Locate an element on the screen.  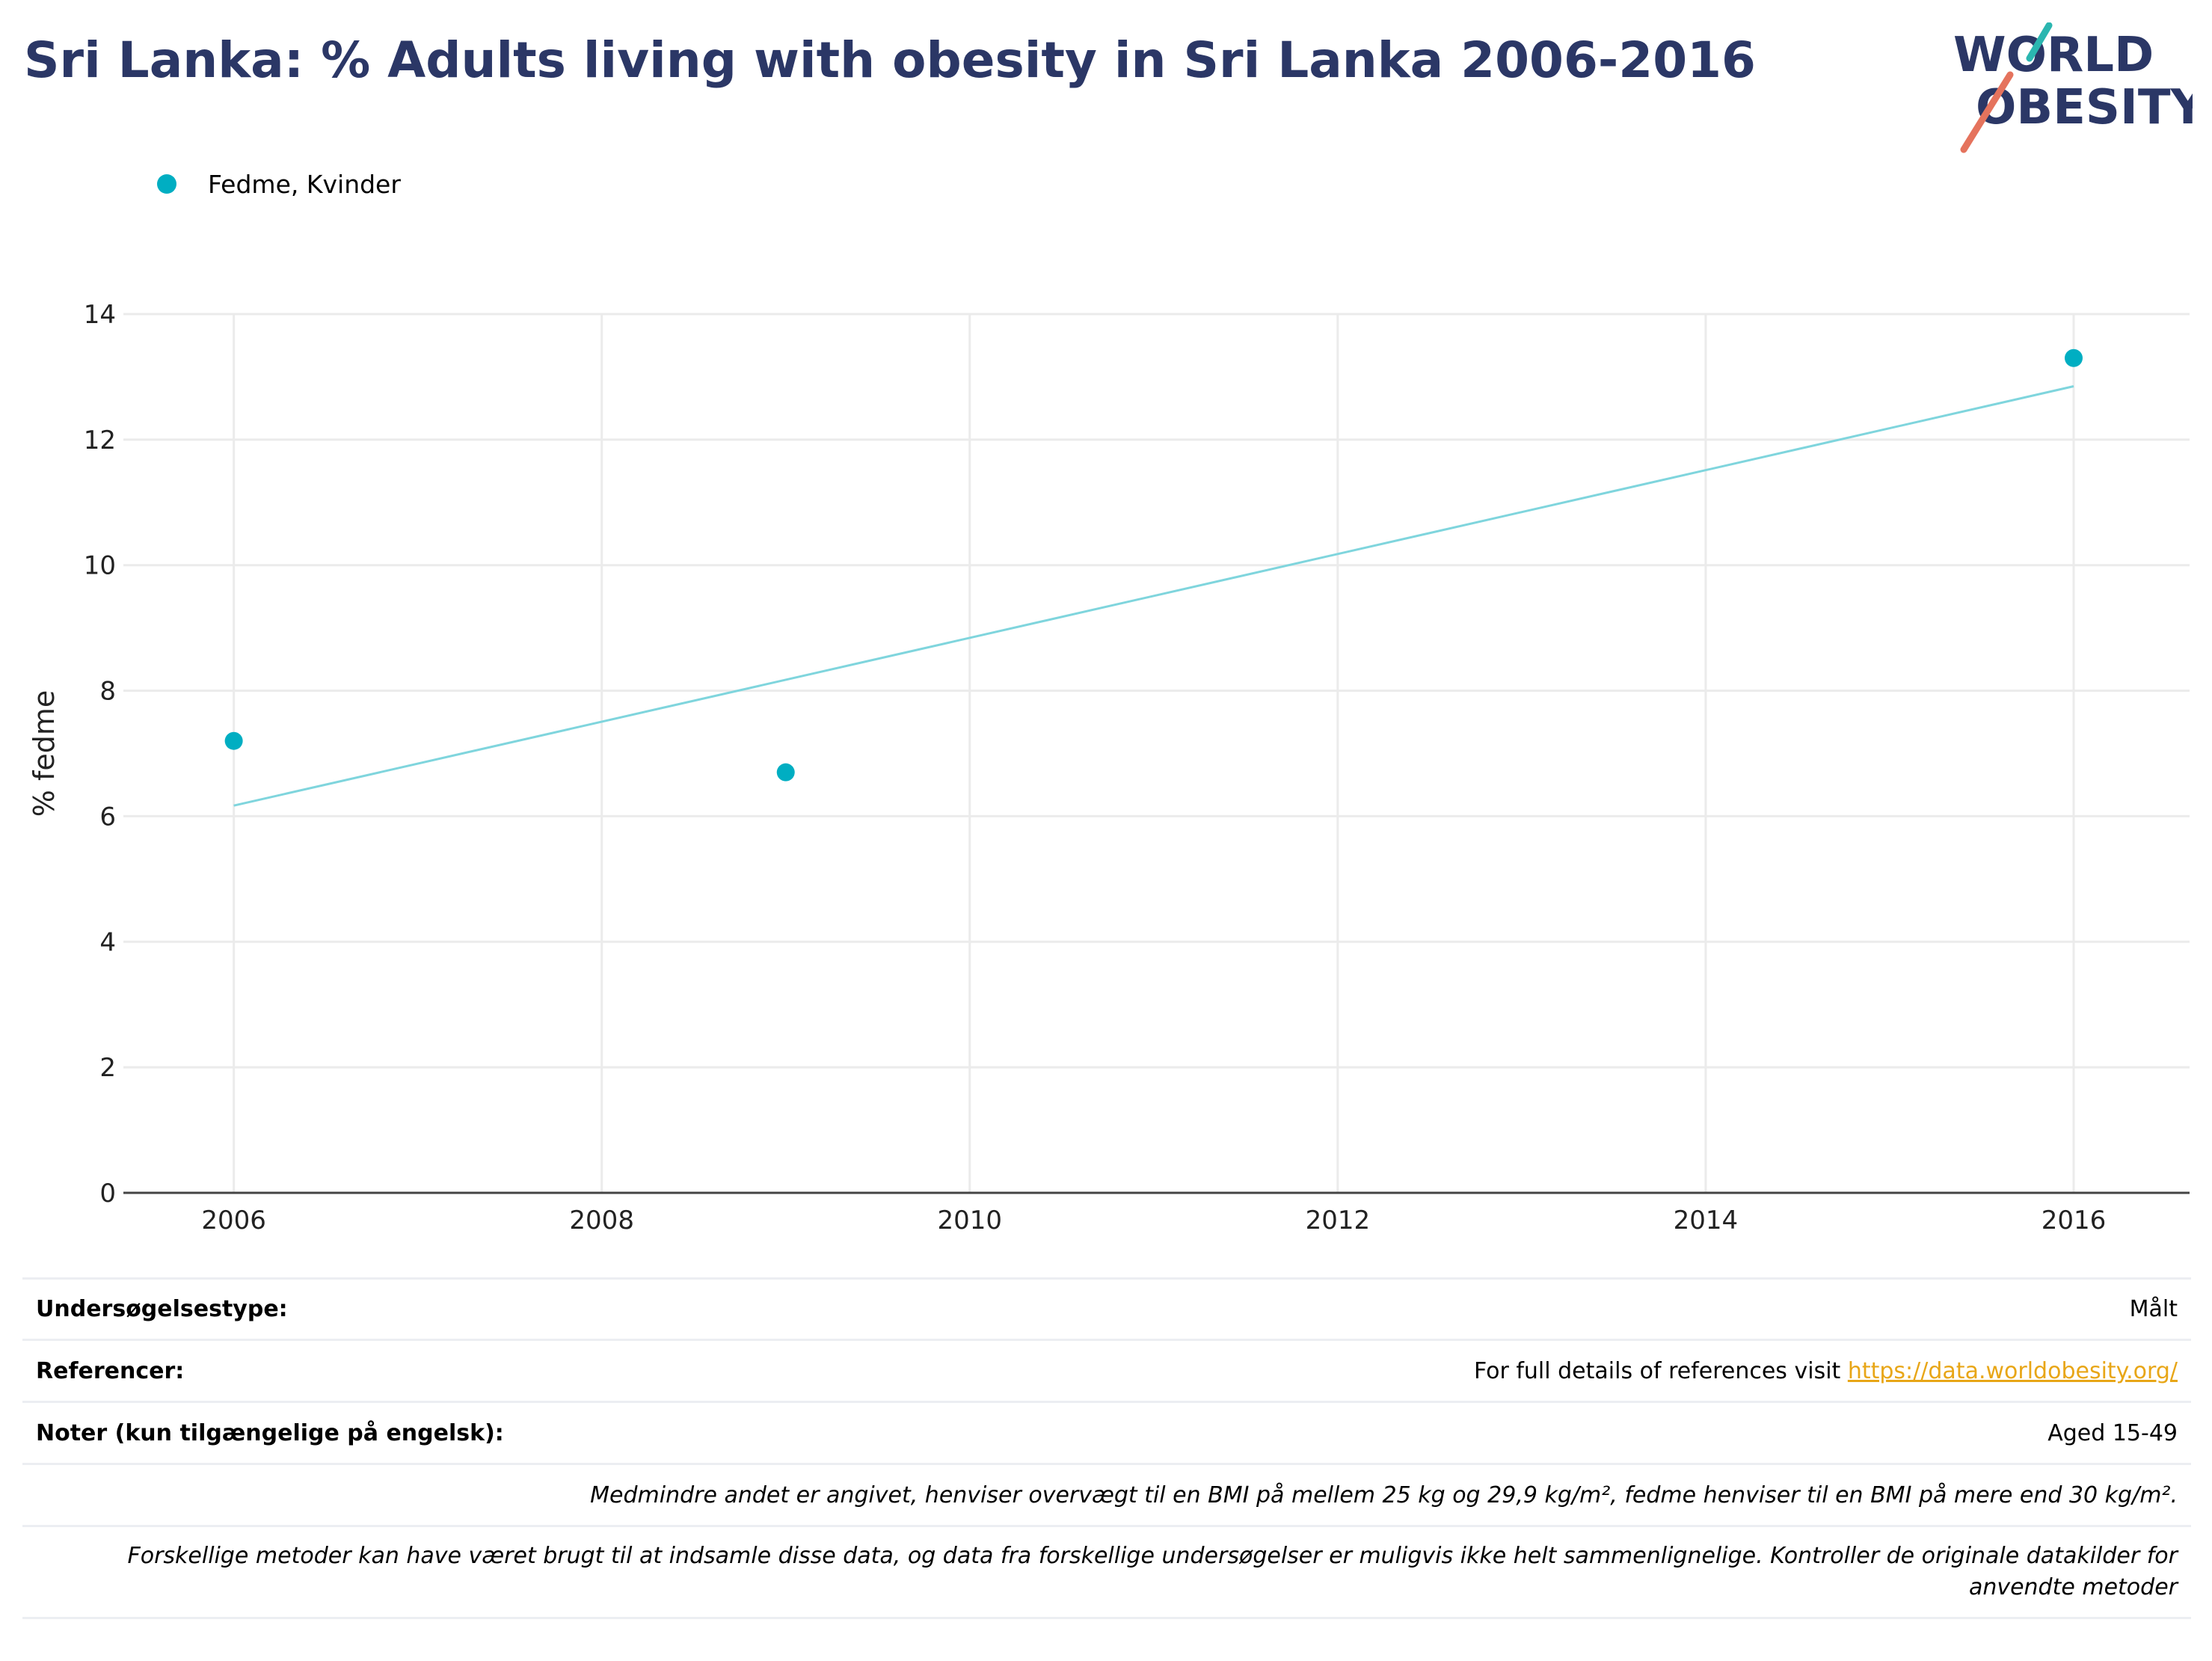
notes-label: Noter (kun tilgængelige på engelsk): is located at coordinates (270, 1433).